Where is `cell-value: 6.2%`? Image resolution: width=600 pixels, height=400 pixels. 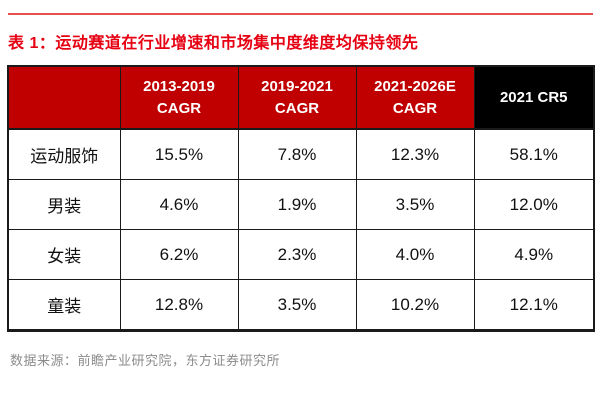
cell-value: 6.2% is located at coordinates (179, 254).